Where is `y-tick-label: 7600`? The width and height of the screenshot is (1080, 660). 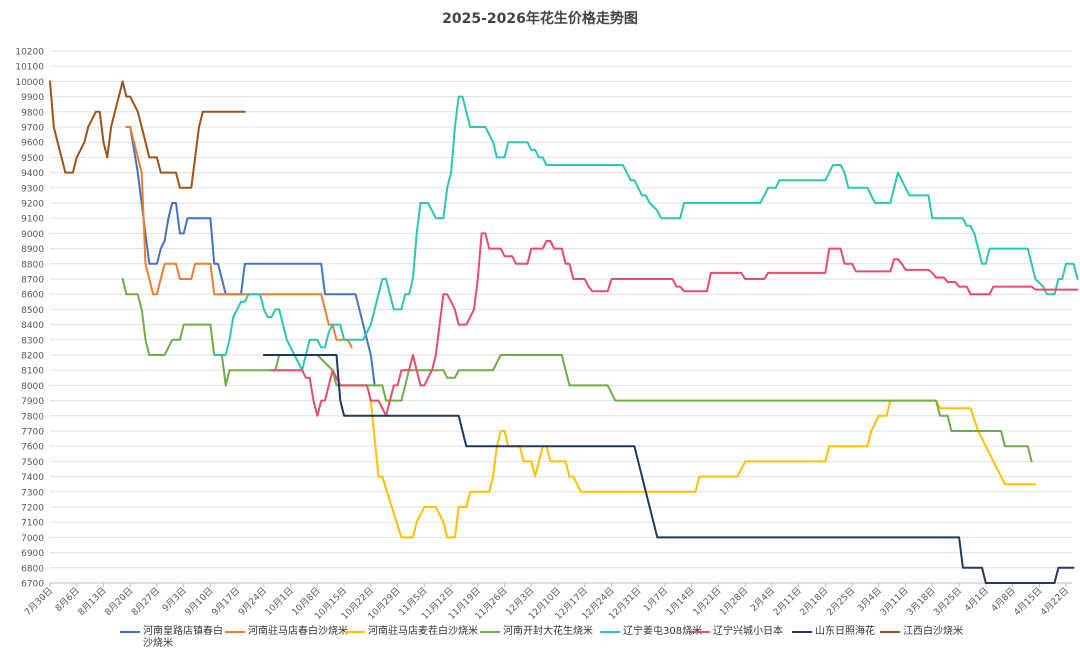 y-tick-label: 7600 is located at coordinates (32, 448).